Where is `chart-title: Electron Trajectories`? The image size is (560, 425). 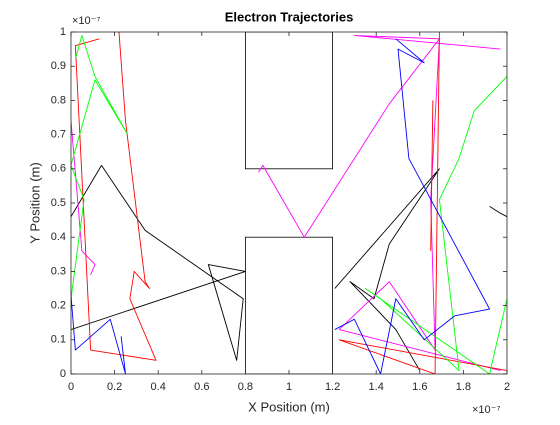
chart-title: Electron Trajectories is located at coordinates (289, 16).